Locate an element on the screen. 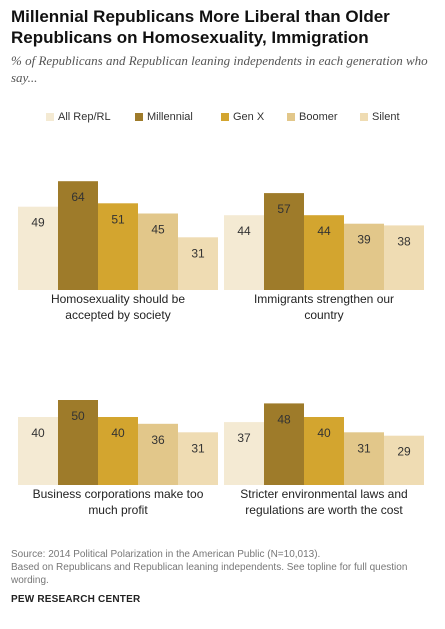 The height and width of the screenshot is (629, 445). legend-swatch-silent is located at coordinates (364, 117).